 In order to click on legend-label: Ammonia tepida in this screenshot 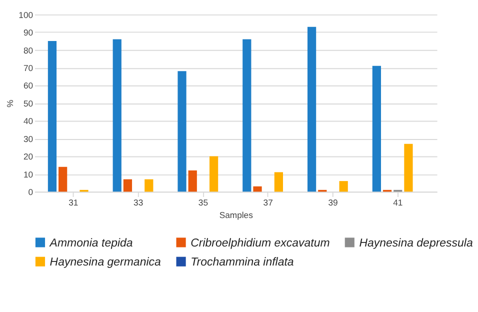, I will do `click(90, 243)`.